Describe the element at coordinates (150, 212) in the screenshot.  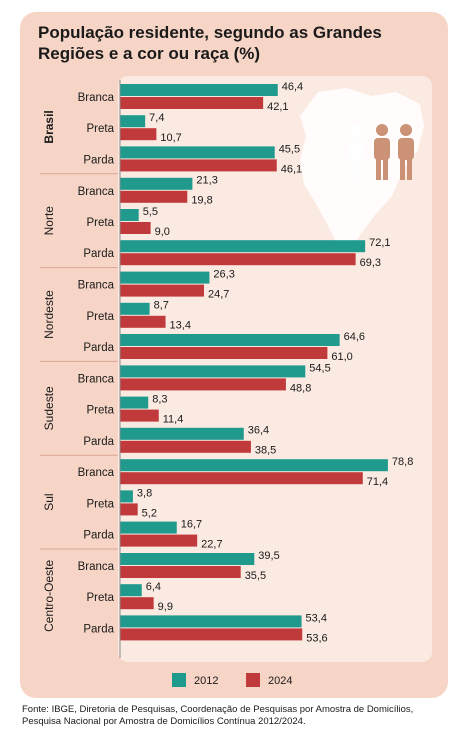
I see `value-label: 5,5` at that location.